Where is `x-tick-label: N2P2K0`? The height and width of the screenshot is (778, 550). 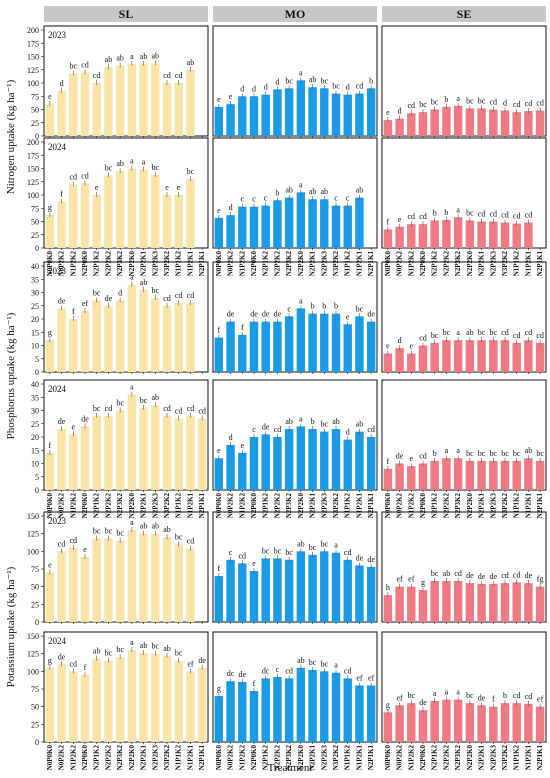
x-tick-label: N2P2K0 is located at coordinates (470, 506).